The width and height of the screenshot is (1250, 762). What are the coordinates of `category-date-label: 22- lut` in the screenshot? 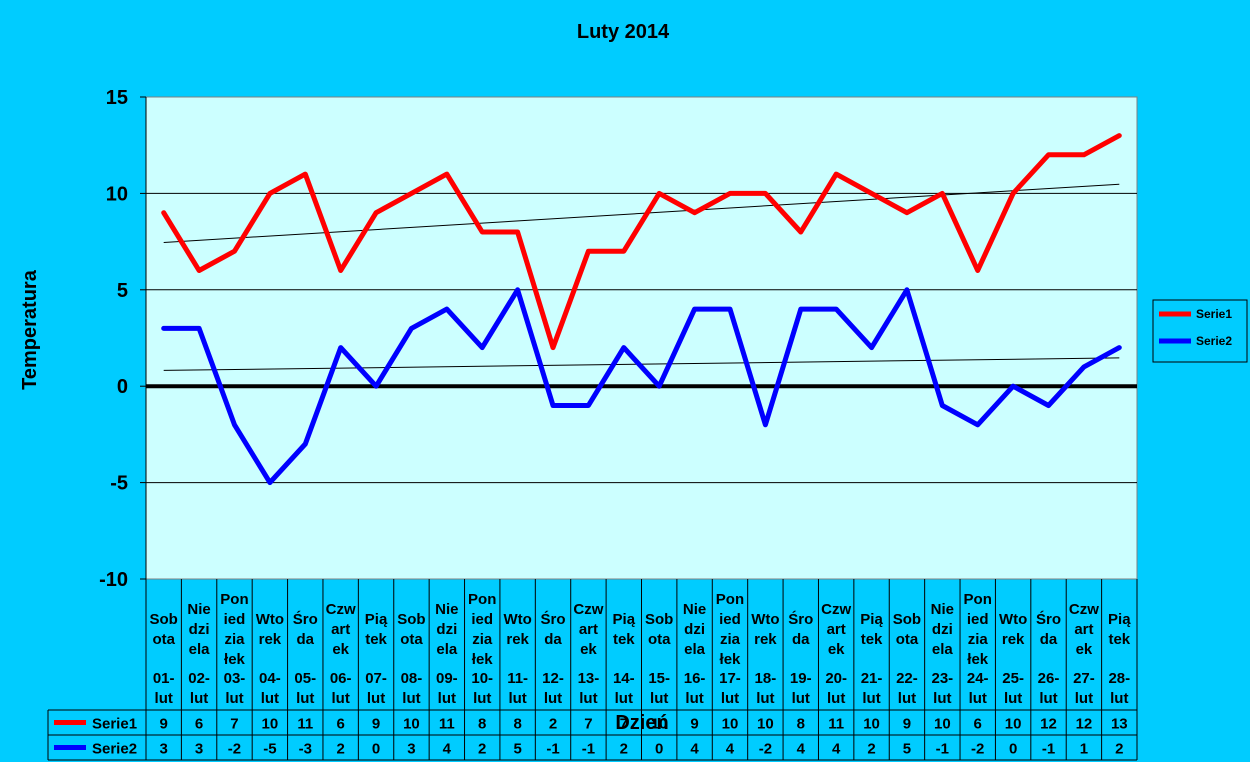 It's located at (907, 688).